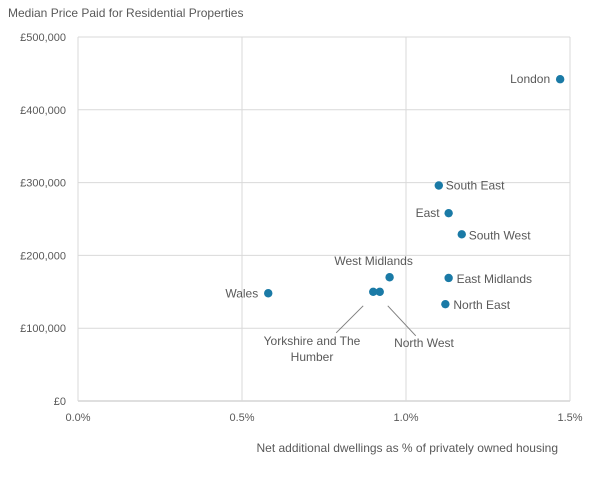 This screenshot has width=600, height=477. I want to click on data-label-line: Yorkshire and The, so click(312, 341).